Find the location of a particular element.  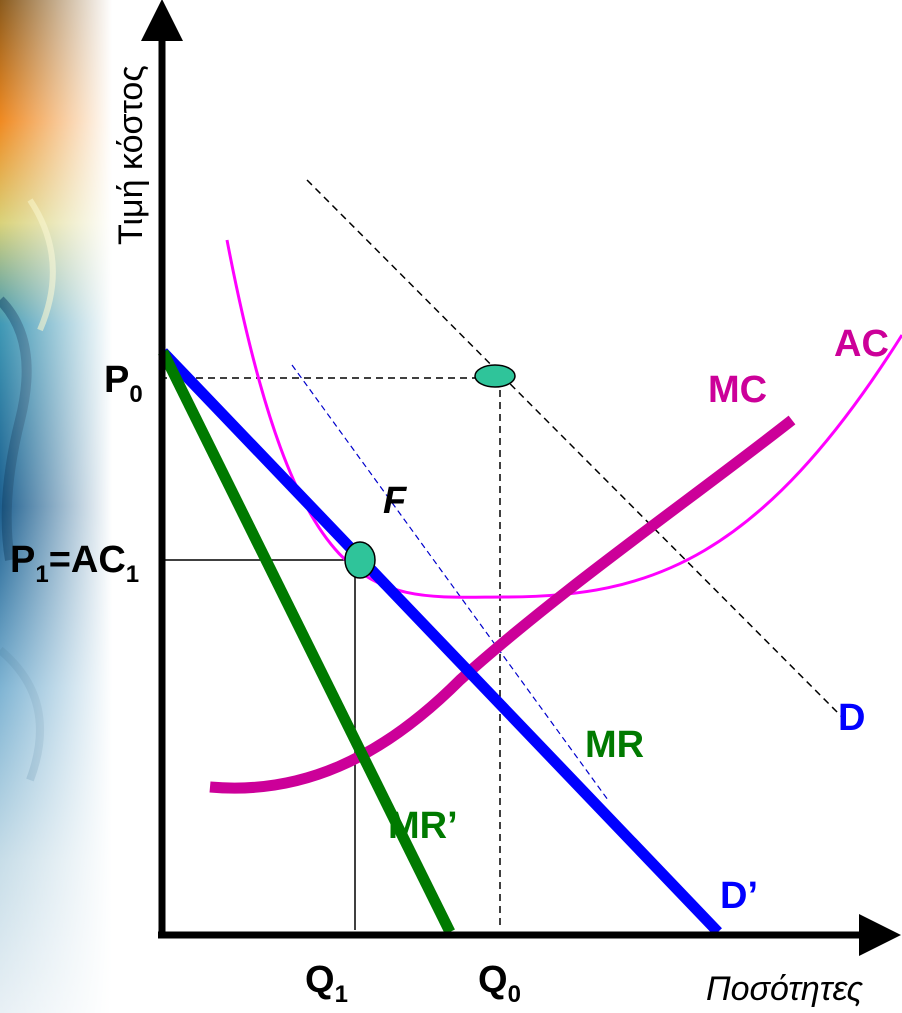

q1-subscript: 1 is located at coordinates (341, 994).